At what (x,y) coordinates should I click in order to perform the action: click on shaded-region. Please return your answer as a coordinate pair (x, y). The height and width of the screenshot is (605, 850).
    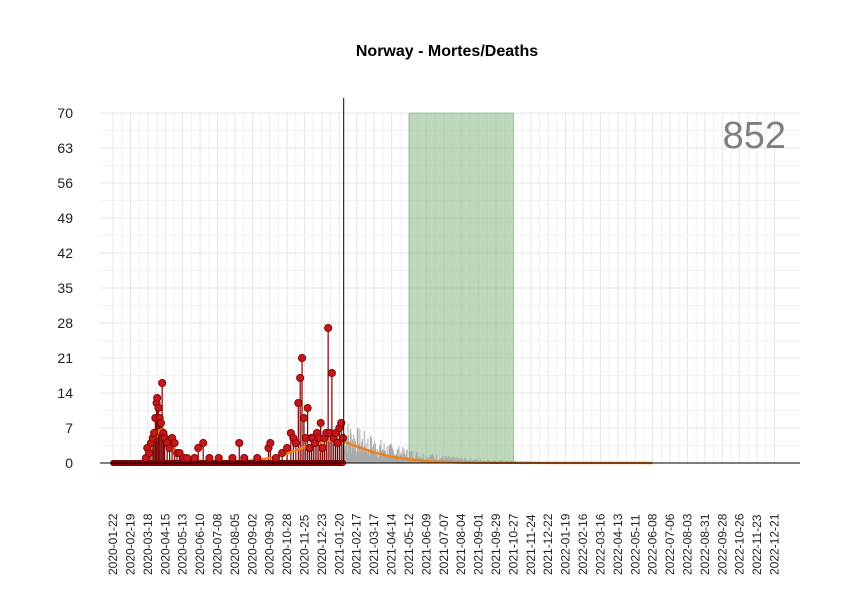
    Looking at the image, I should click on (461, 288).